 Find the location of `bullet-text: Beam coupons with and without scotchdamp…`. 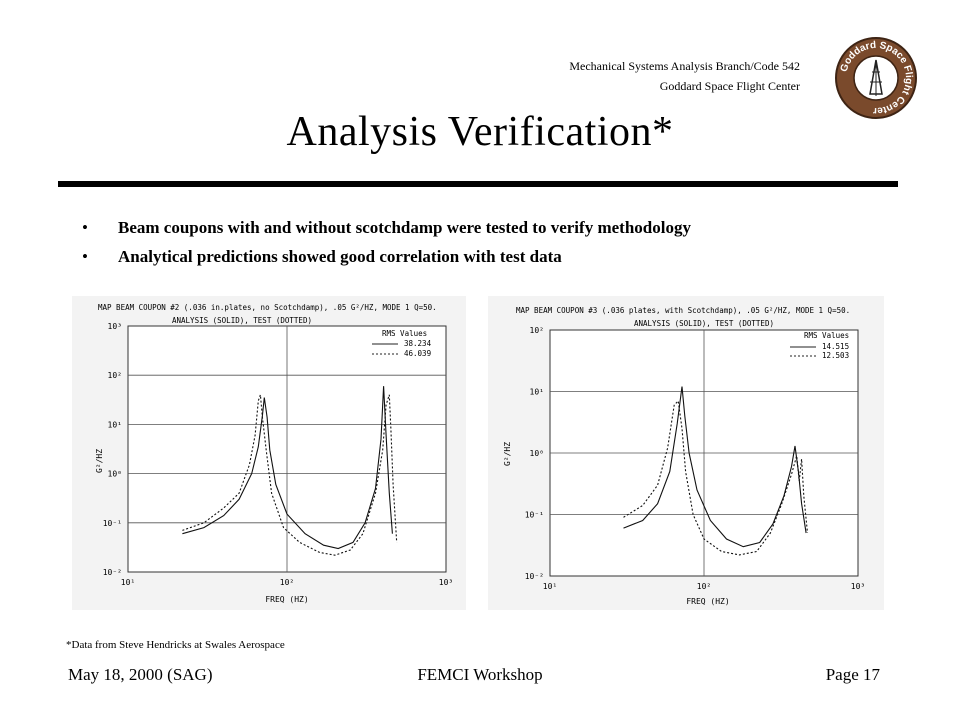

bullet-text: Beam coupons with and without scotchdamp… is located at coordinates (404, 227).